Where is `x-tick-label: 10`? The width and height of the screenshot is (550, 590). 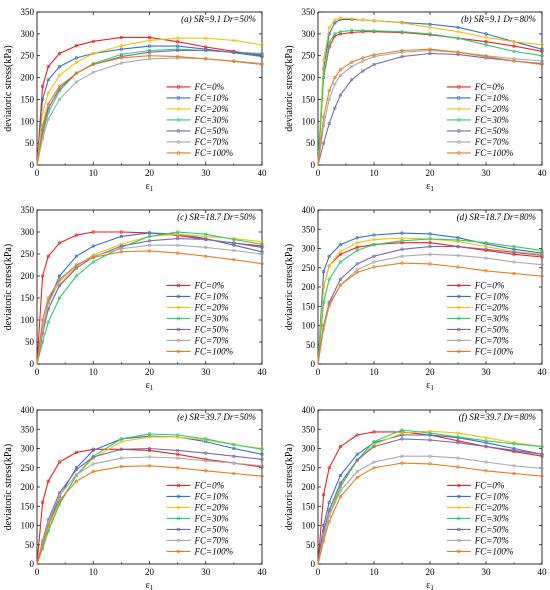
x-tick-label: 10 is located at coordinates (375, 372).